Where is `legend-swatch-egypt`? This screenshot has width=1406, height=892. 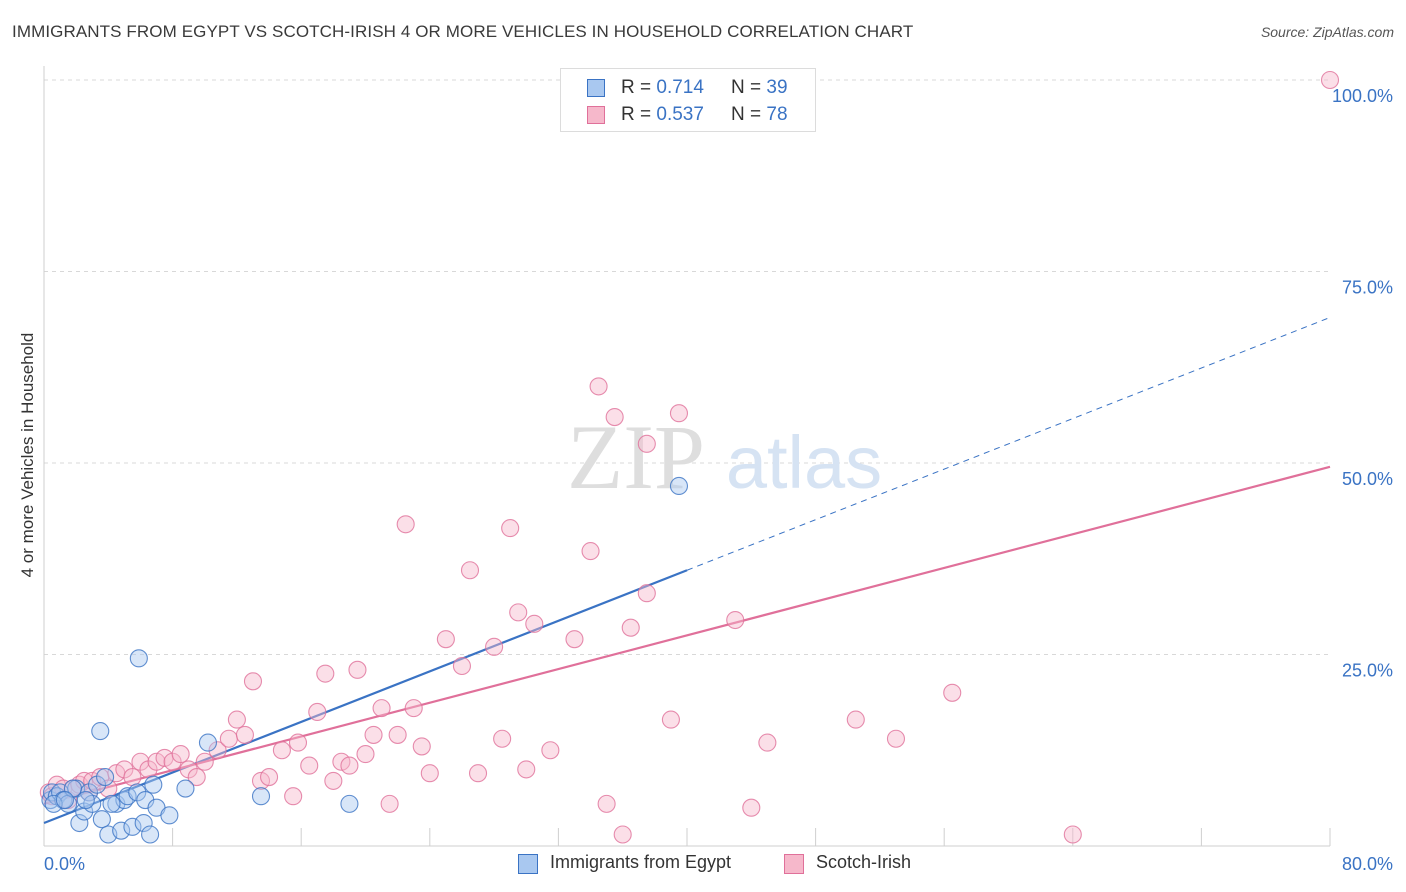
legend-swatch-egypt is located at coordinates (596, 88).